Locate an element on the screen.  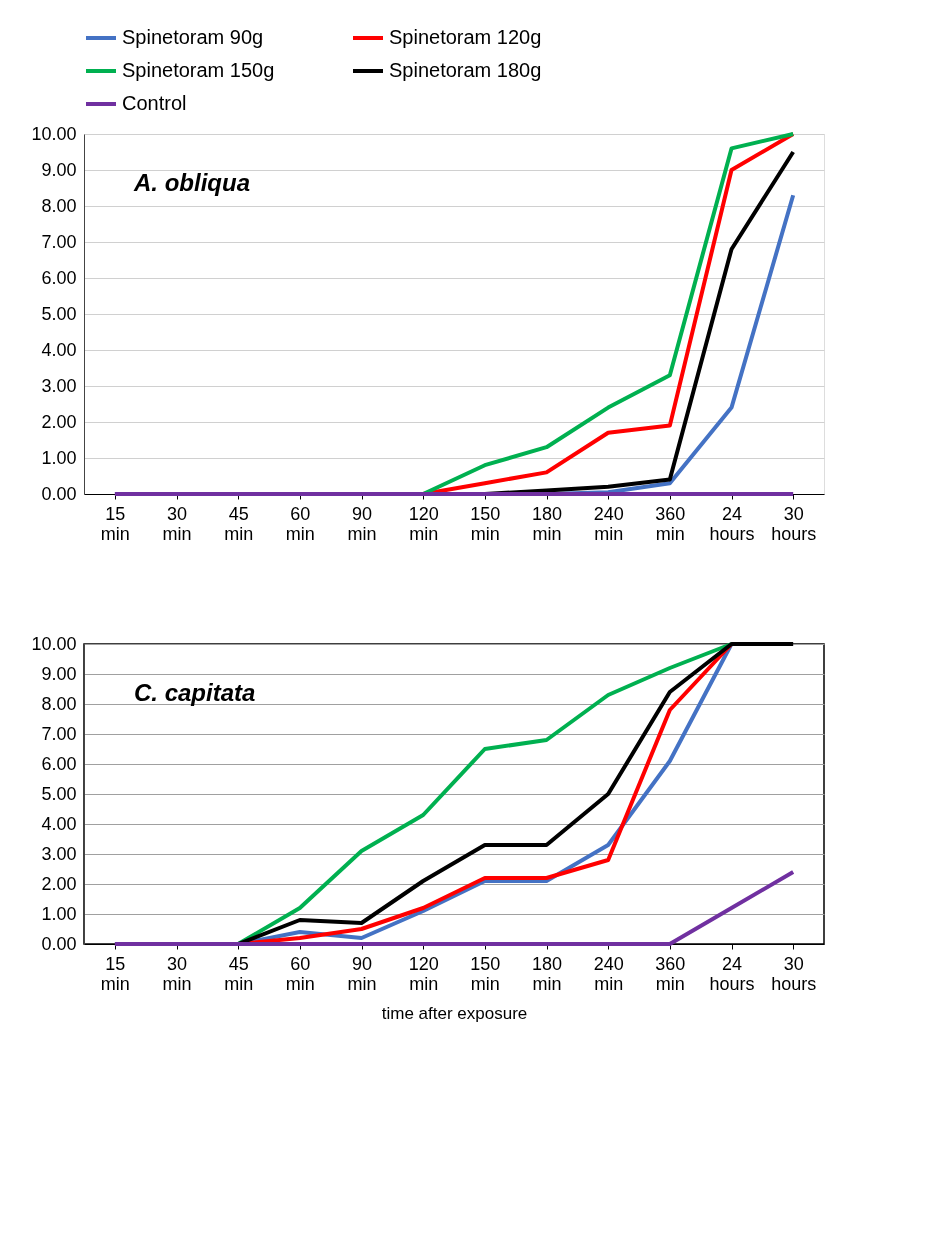
annotation: A. obliqua is located at coordinates (191, 182).